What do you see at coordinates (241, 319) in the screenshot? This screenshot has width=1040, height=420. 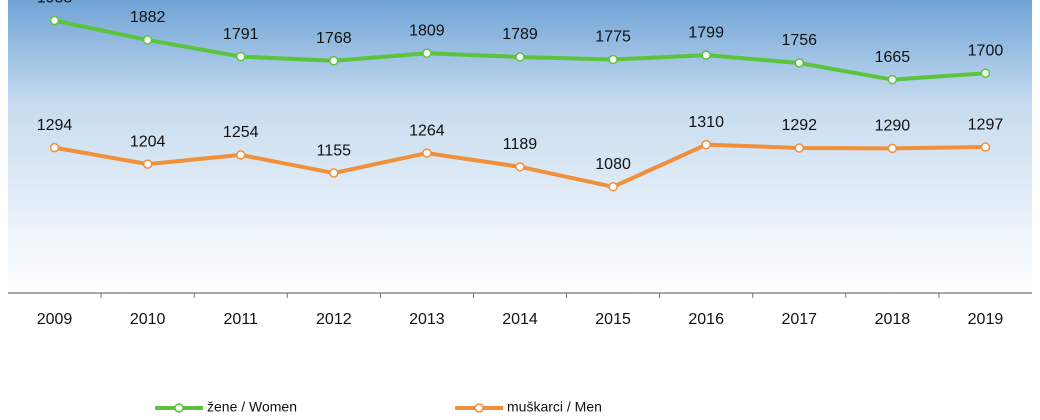 I see `x-tick-label: 2011` at bounding box center [241, 319].